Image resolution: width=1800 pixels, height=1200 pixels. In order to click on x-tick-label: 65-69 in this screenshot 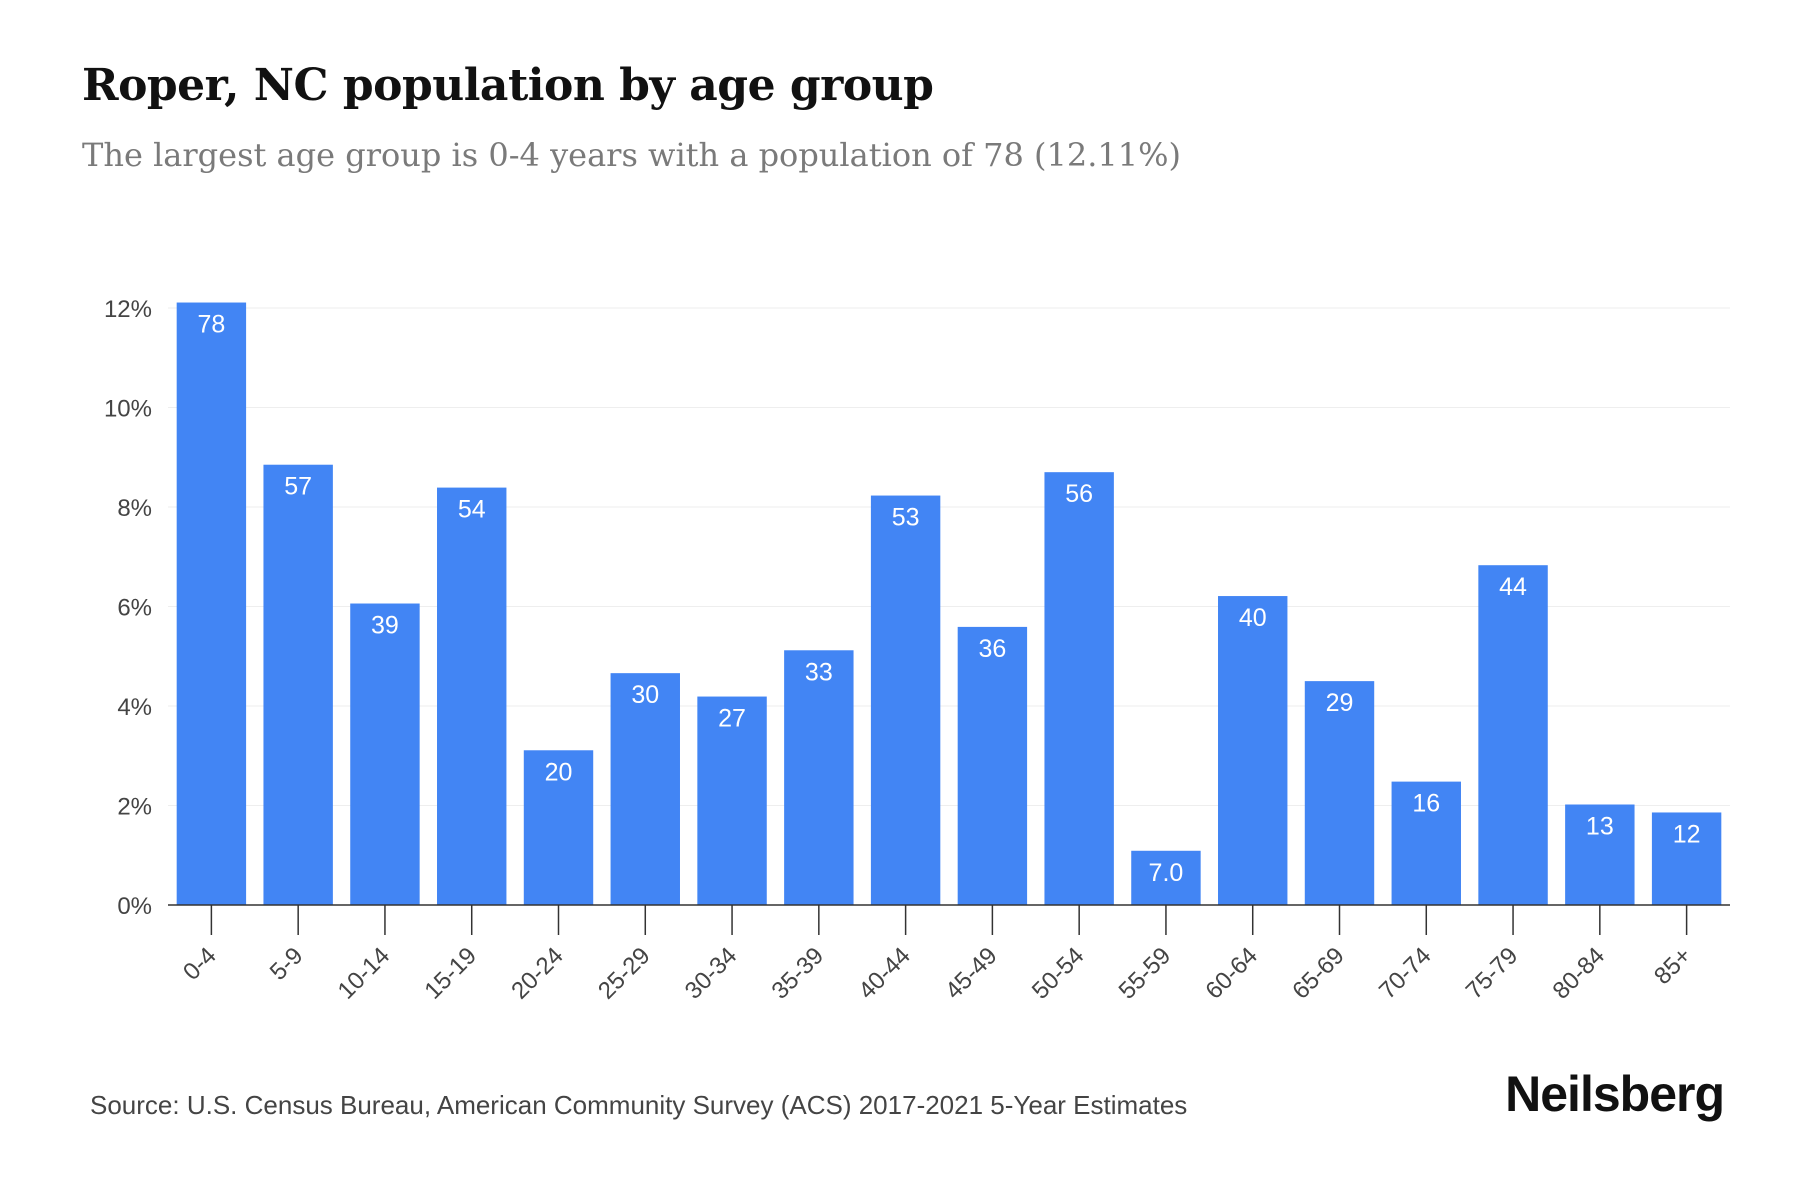, I will do `click(1318, 973)`.